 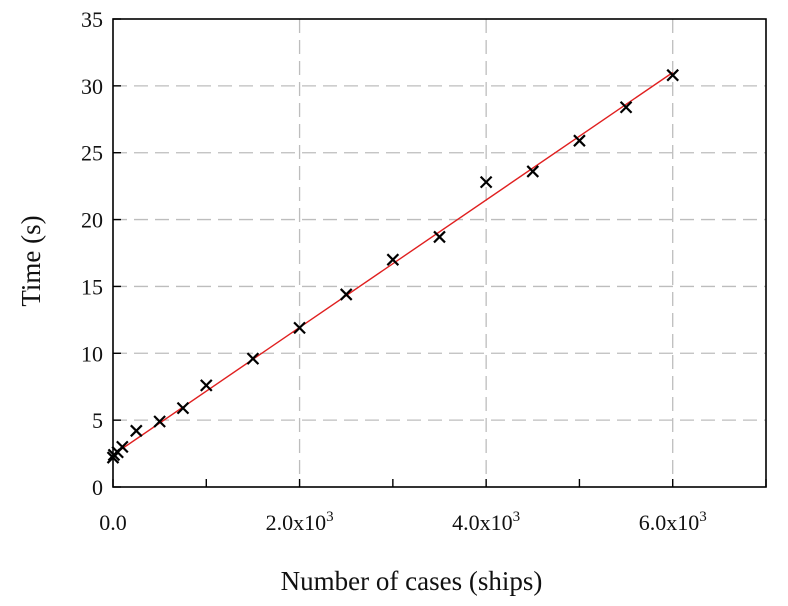 I want to click on y-tick-label: 25, so click(x=92, y=153).